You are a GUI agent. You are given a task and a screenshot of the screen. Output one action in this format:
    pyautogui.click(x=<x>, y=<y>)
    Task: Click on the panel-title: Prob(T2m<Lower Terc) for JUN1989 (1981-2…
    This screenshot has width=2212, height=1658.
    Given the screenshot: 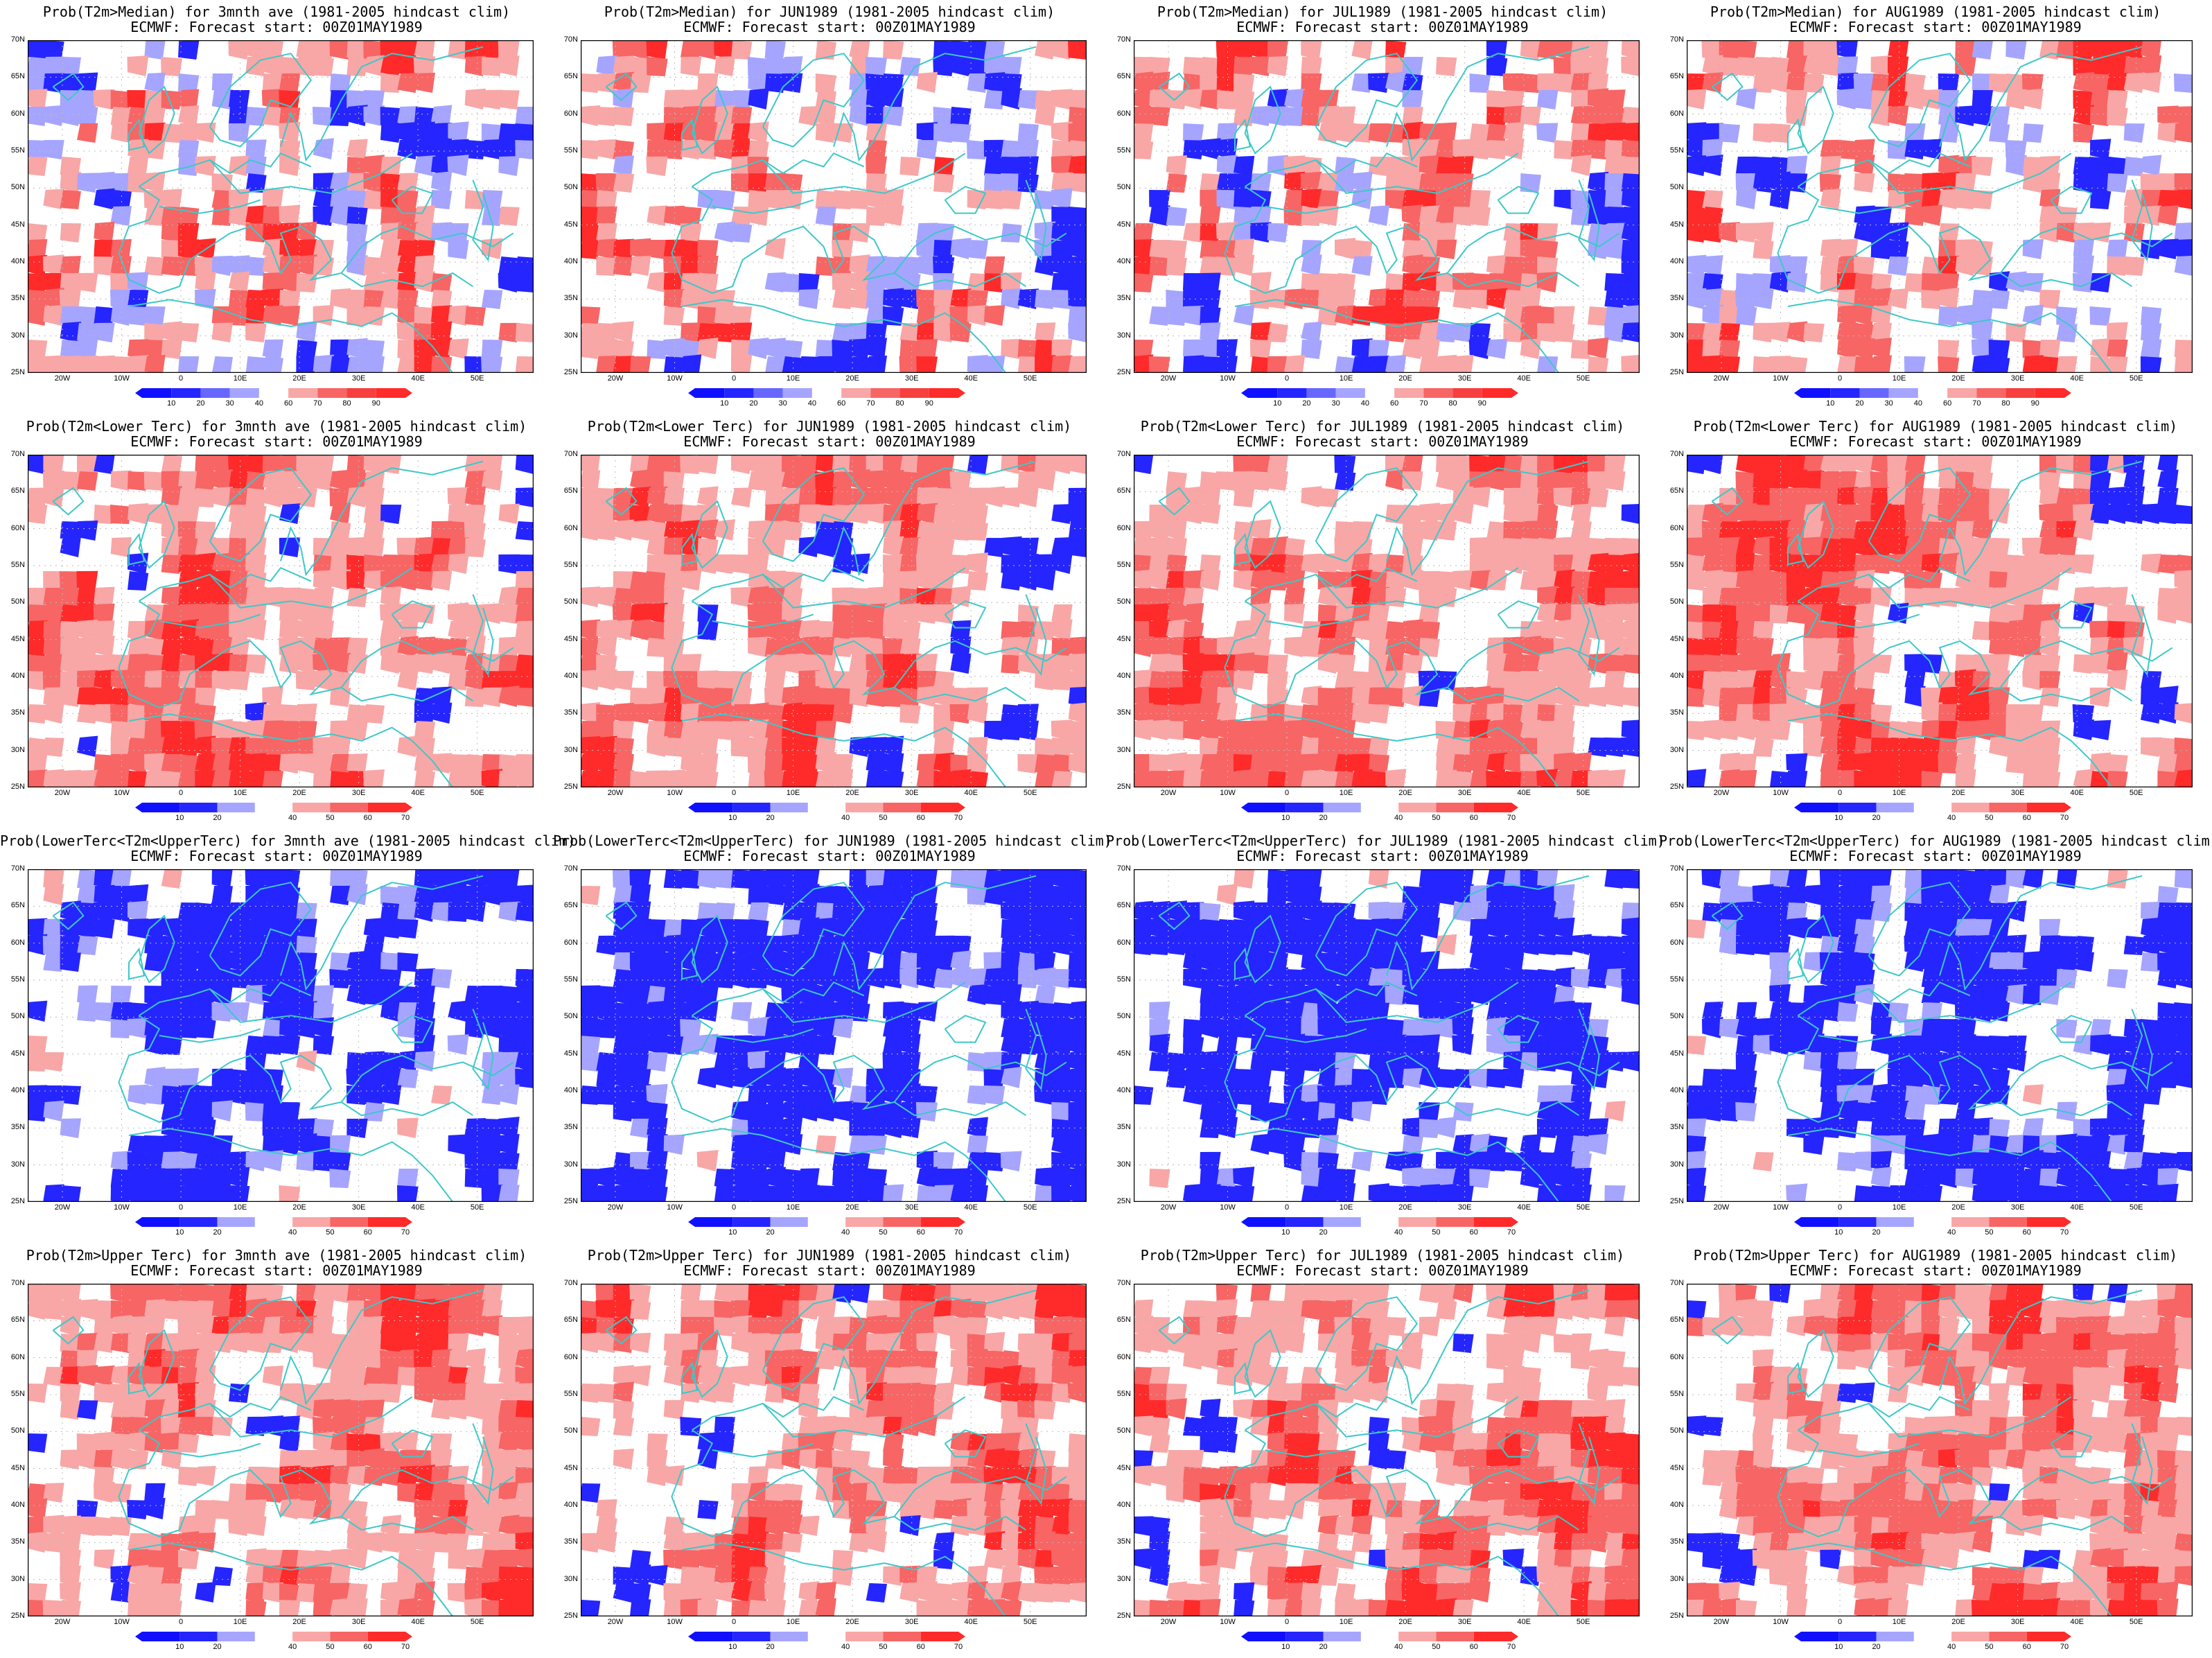 What is the action you would take?
    pyautogui.click(x=829, y=427)
    